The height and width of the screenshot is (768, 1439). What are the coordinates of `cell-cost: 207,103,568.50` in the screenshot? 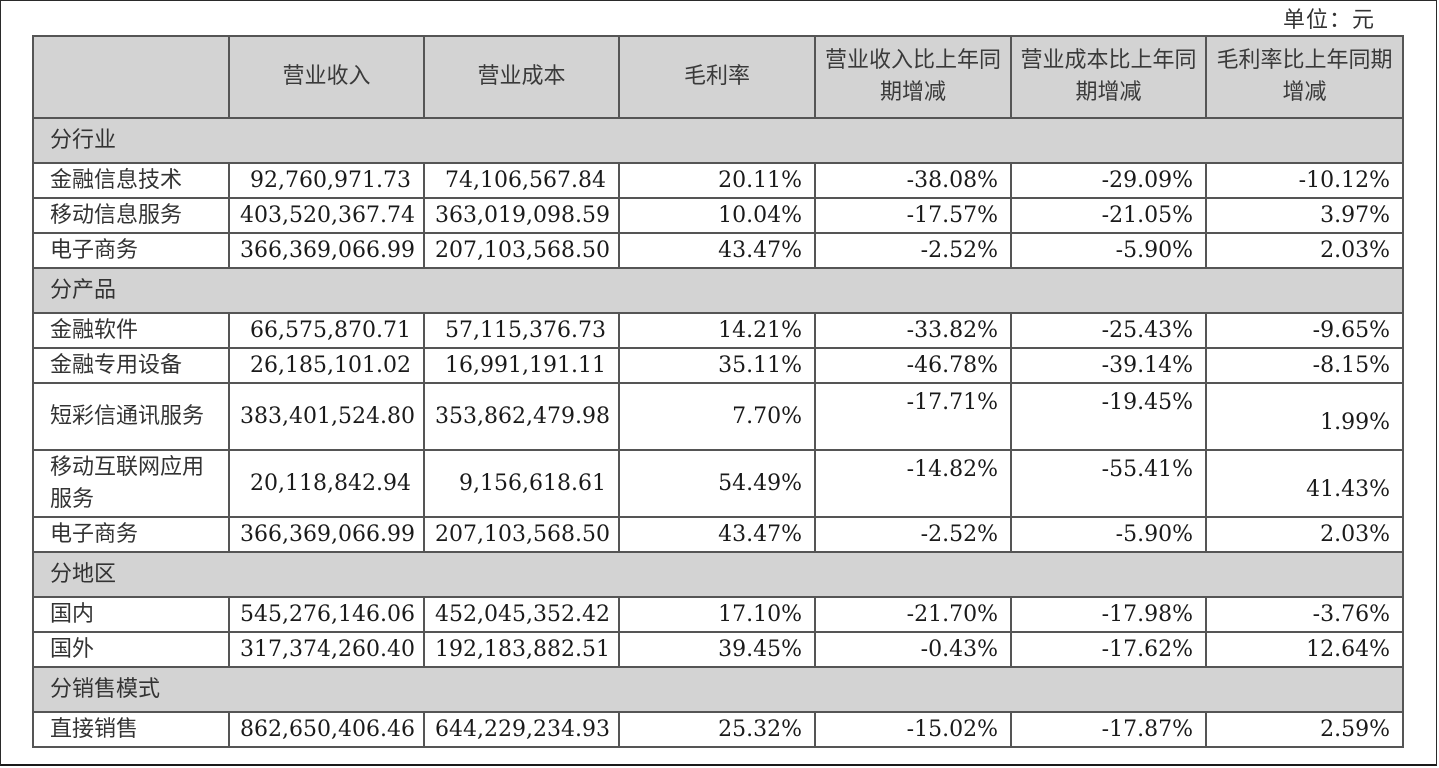 It's located at (521, 250).